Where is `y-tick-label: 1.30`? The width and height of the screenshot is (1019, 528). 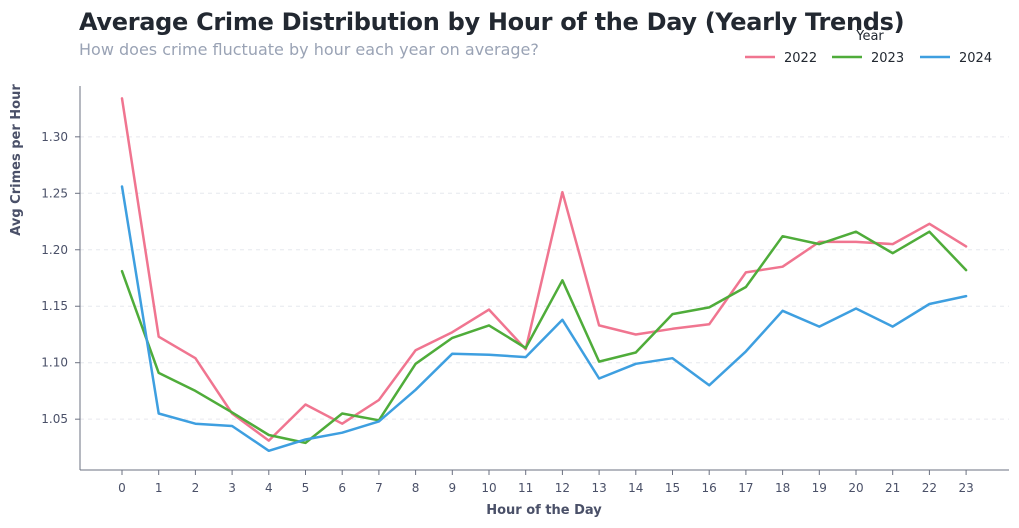 y-tick-label: 1.30 is located at coordinates (54, 137).